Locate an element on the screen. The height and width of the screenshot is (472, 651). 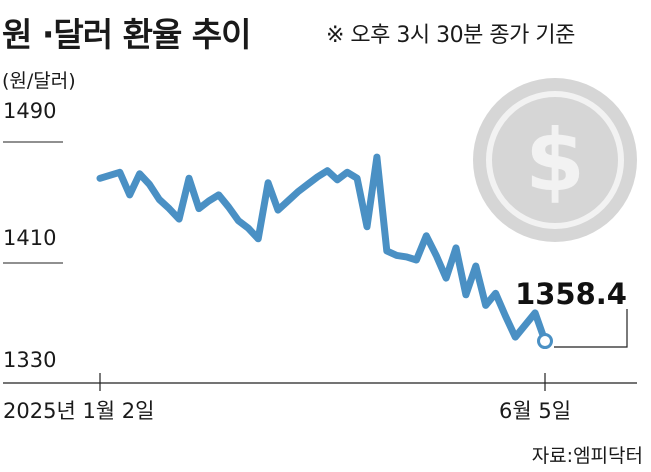
last-data-point is located at coordinates (545, 341).